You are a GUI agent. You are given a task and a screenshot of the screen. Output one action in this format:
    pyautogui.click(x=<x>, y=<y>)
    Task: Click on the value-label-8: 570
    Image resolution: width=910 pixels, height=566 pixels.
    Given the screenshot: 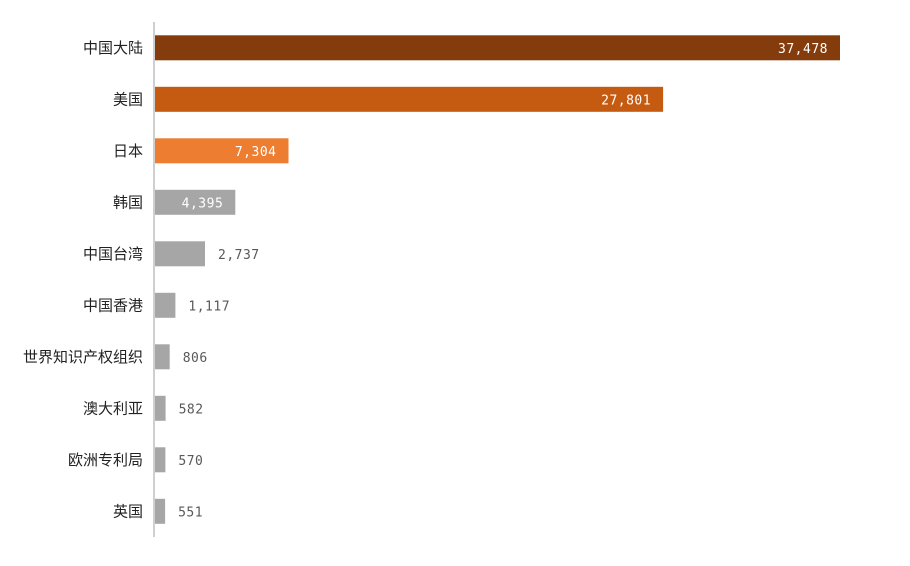 What is the action you would take?
    pyautogui.click(x=190, y=461)
    